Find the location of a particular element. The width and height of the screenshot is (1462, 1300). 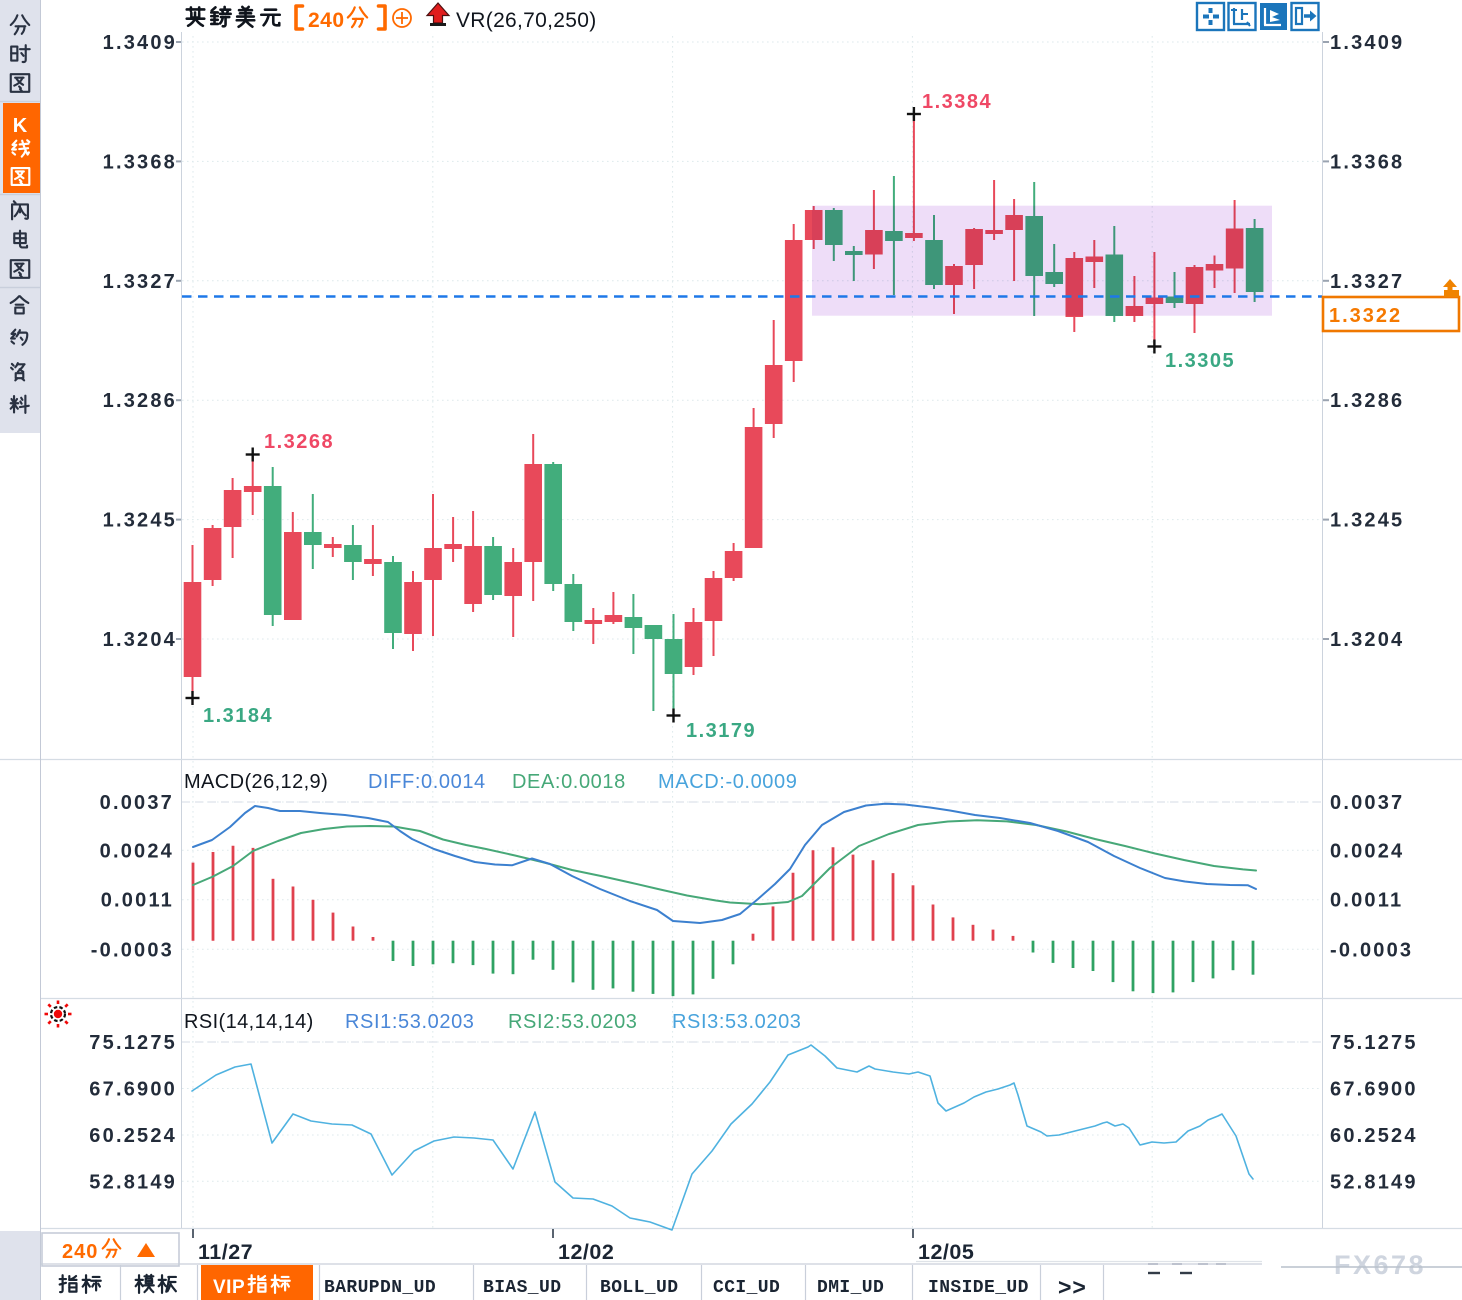

svg-text: VR(26,70,250) is located at coordinates (526, 20).